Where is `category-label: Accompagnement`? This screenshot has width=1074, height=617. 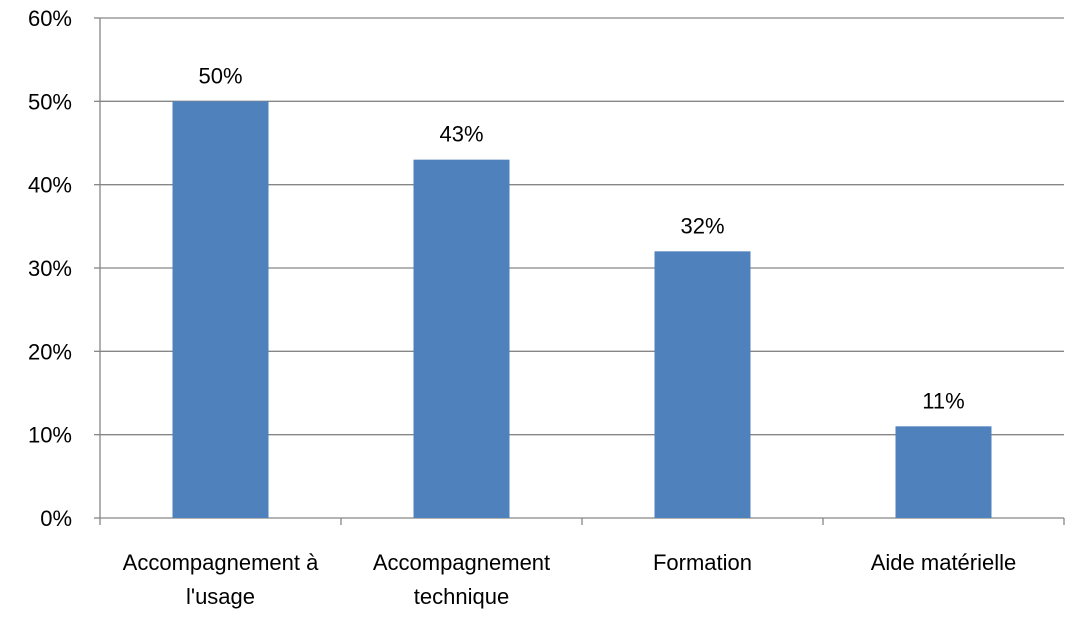 category-label: Accompagnement is located at coordinates (461, 562).